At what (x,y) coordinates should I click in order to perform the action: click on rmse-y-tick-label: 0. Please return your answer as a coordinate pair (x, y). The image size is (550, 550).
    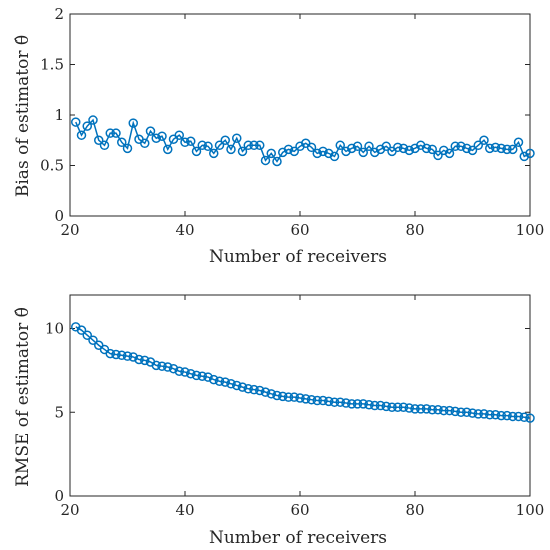
    Looking at the image, I should click on (59, 496).